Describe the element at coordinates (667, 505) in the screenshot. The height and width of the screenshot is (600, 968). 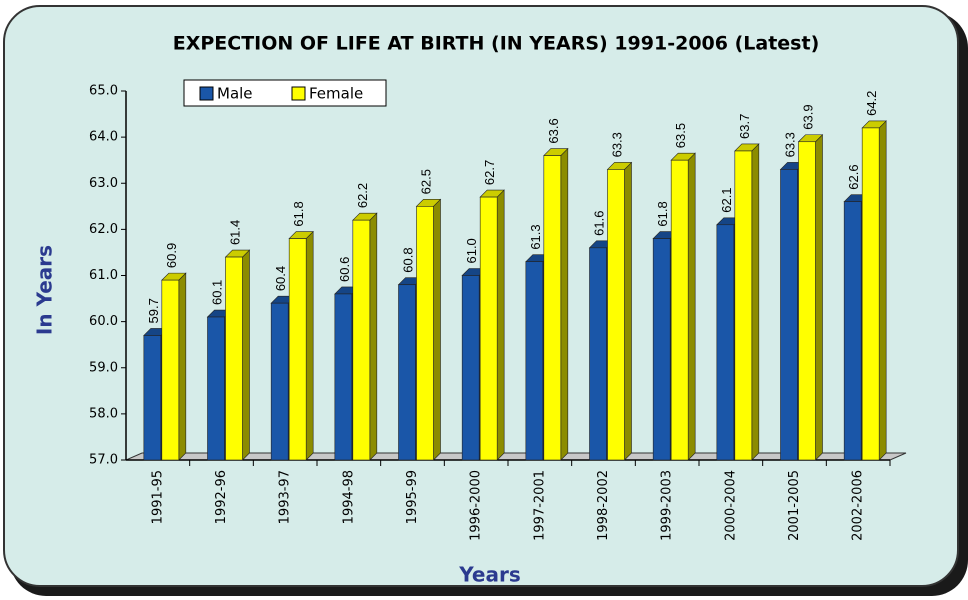
I see `x-tick-label: 1999-2003` at that location.